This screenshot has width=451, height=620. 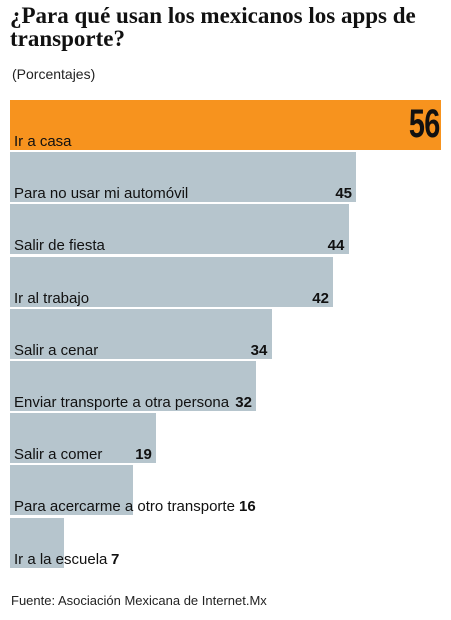 What do you see at coordinates (143, 455) in the screenshot?
I see `bar-value-7: 19` at bounding box center [143, 455].